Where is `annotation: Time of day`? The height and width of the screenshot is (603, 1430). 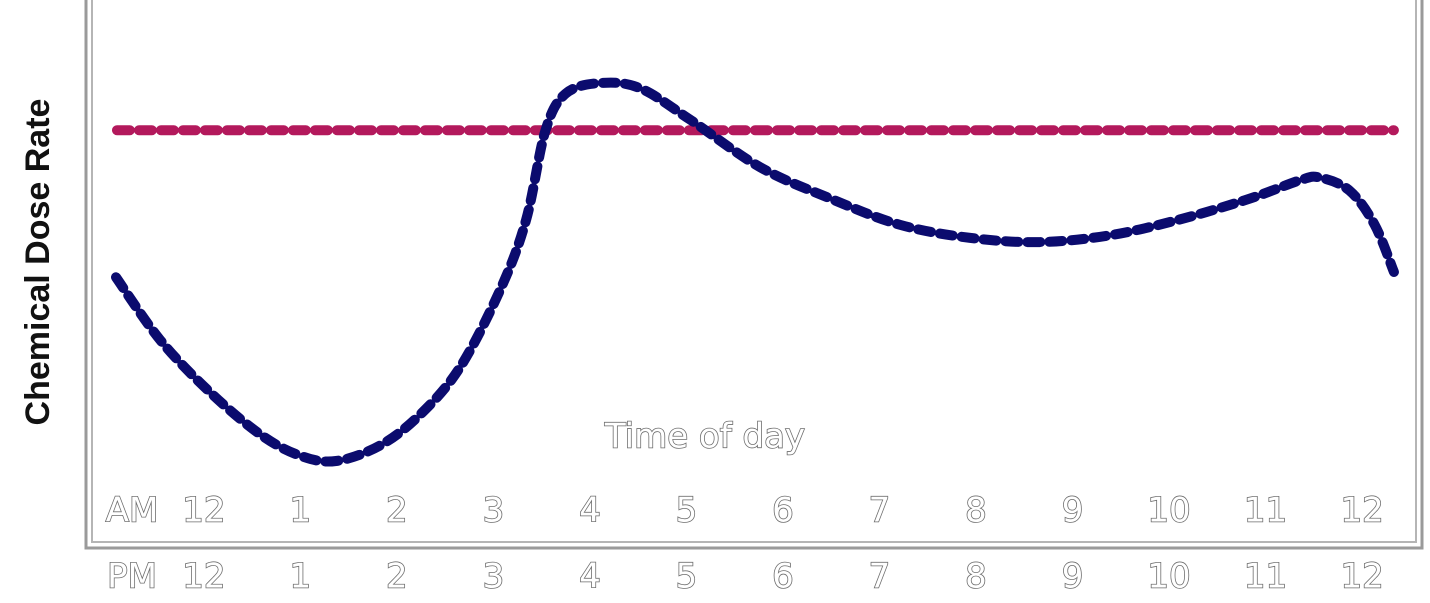
annotation: Time of day is located at coordinates (704, 437).